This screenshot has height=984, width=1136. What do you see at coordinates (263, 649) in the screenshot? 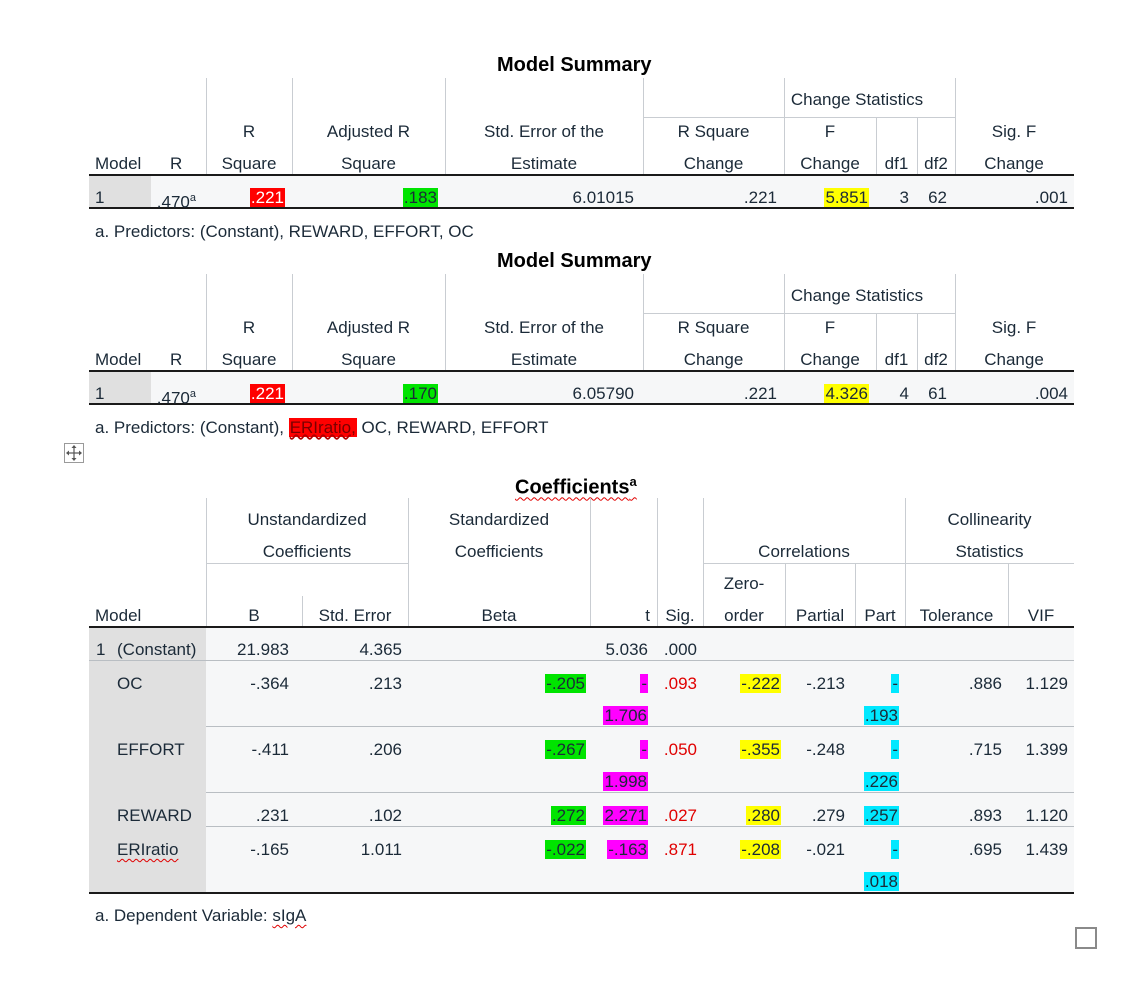
I see `coef-b: 21.983` at bounding box center [263, 649].